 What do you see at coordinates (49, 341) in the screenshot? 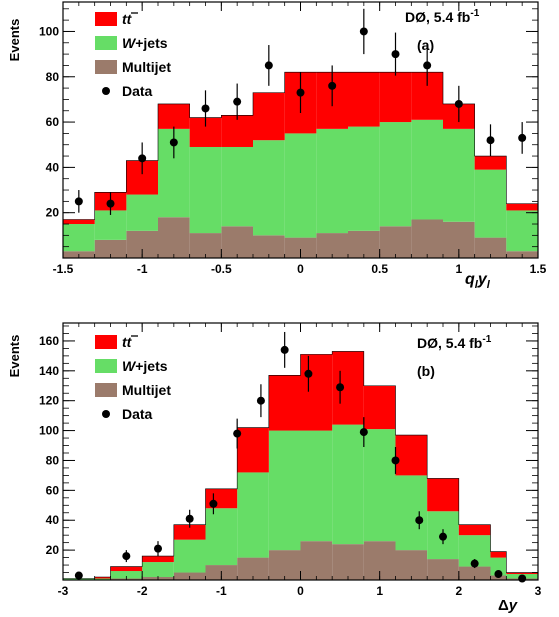
I see `y-tick-label: 160` at bounding box center [49, 341].